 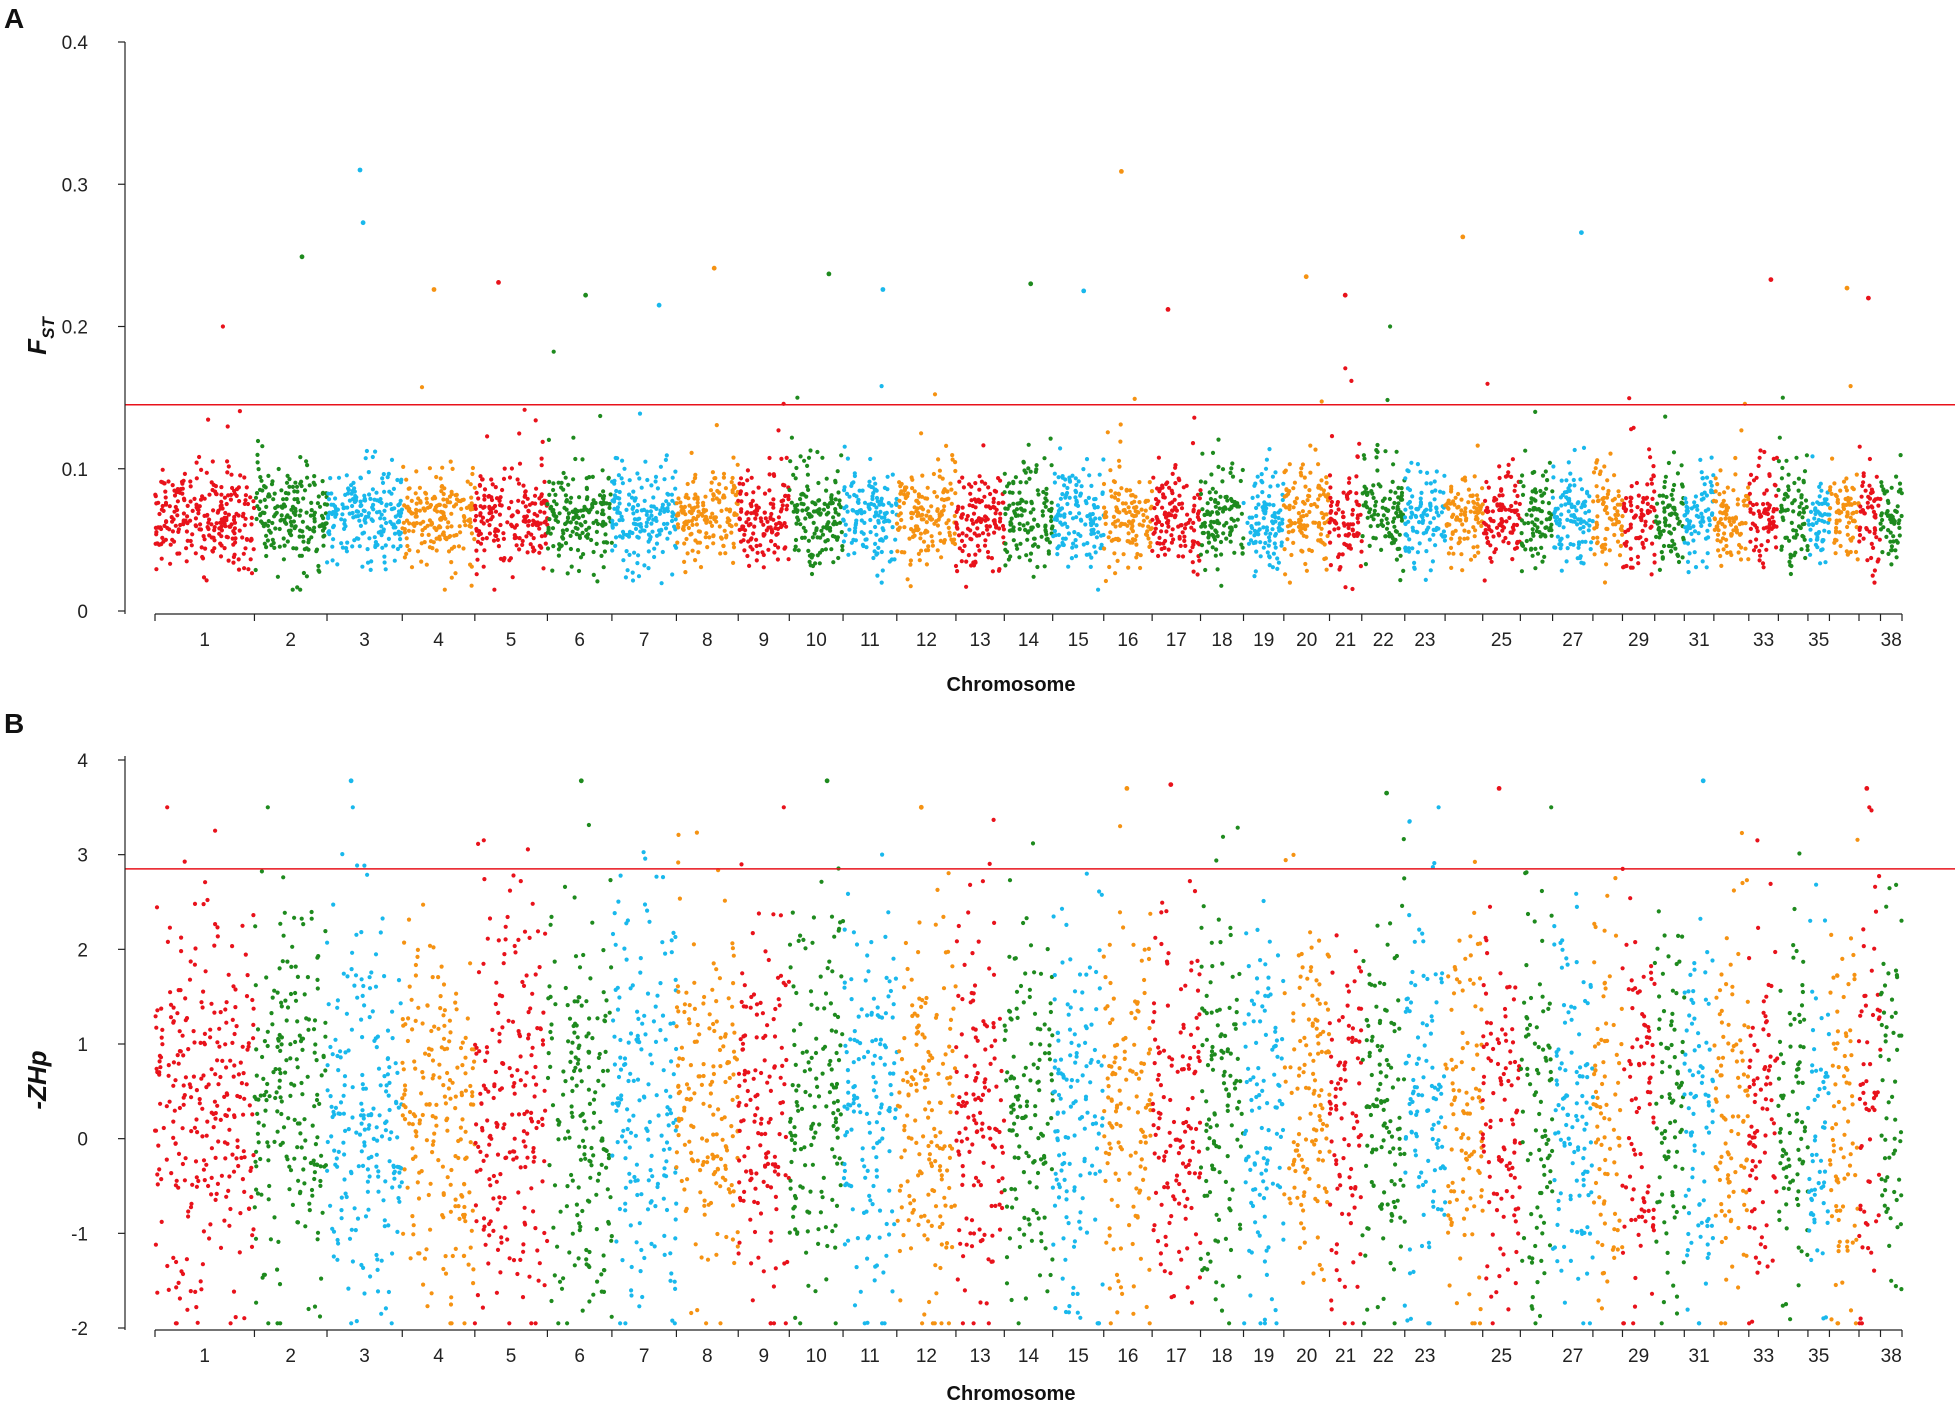 I want to click on chr-31-point, so click(x=1688, y=543).